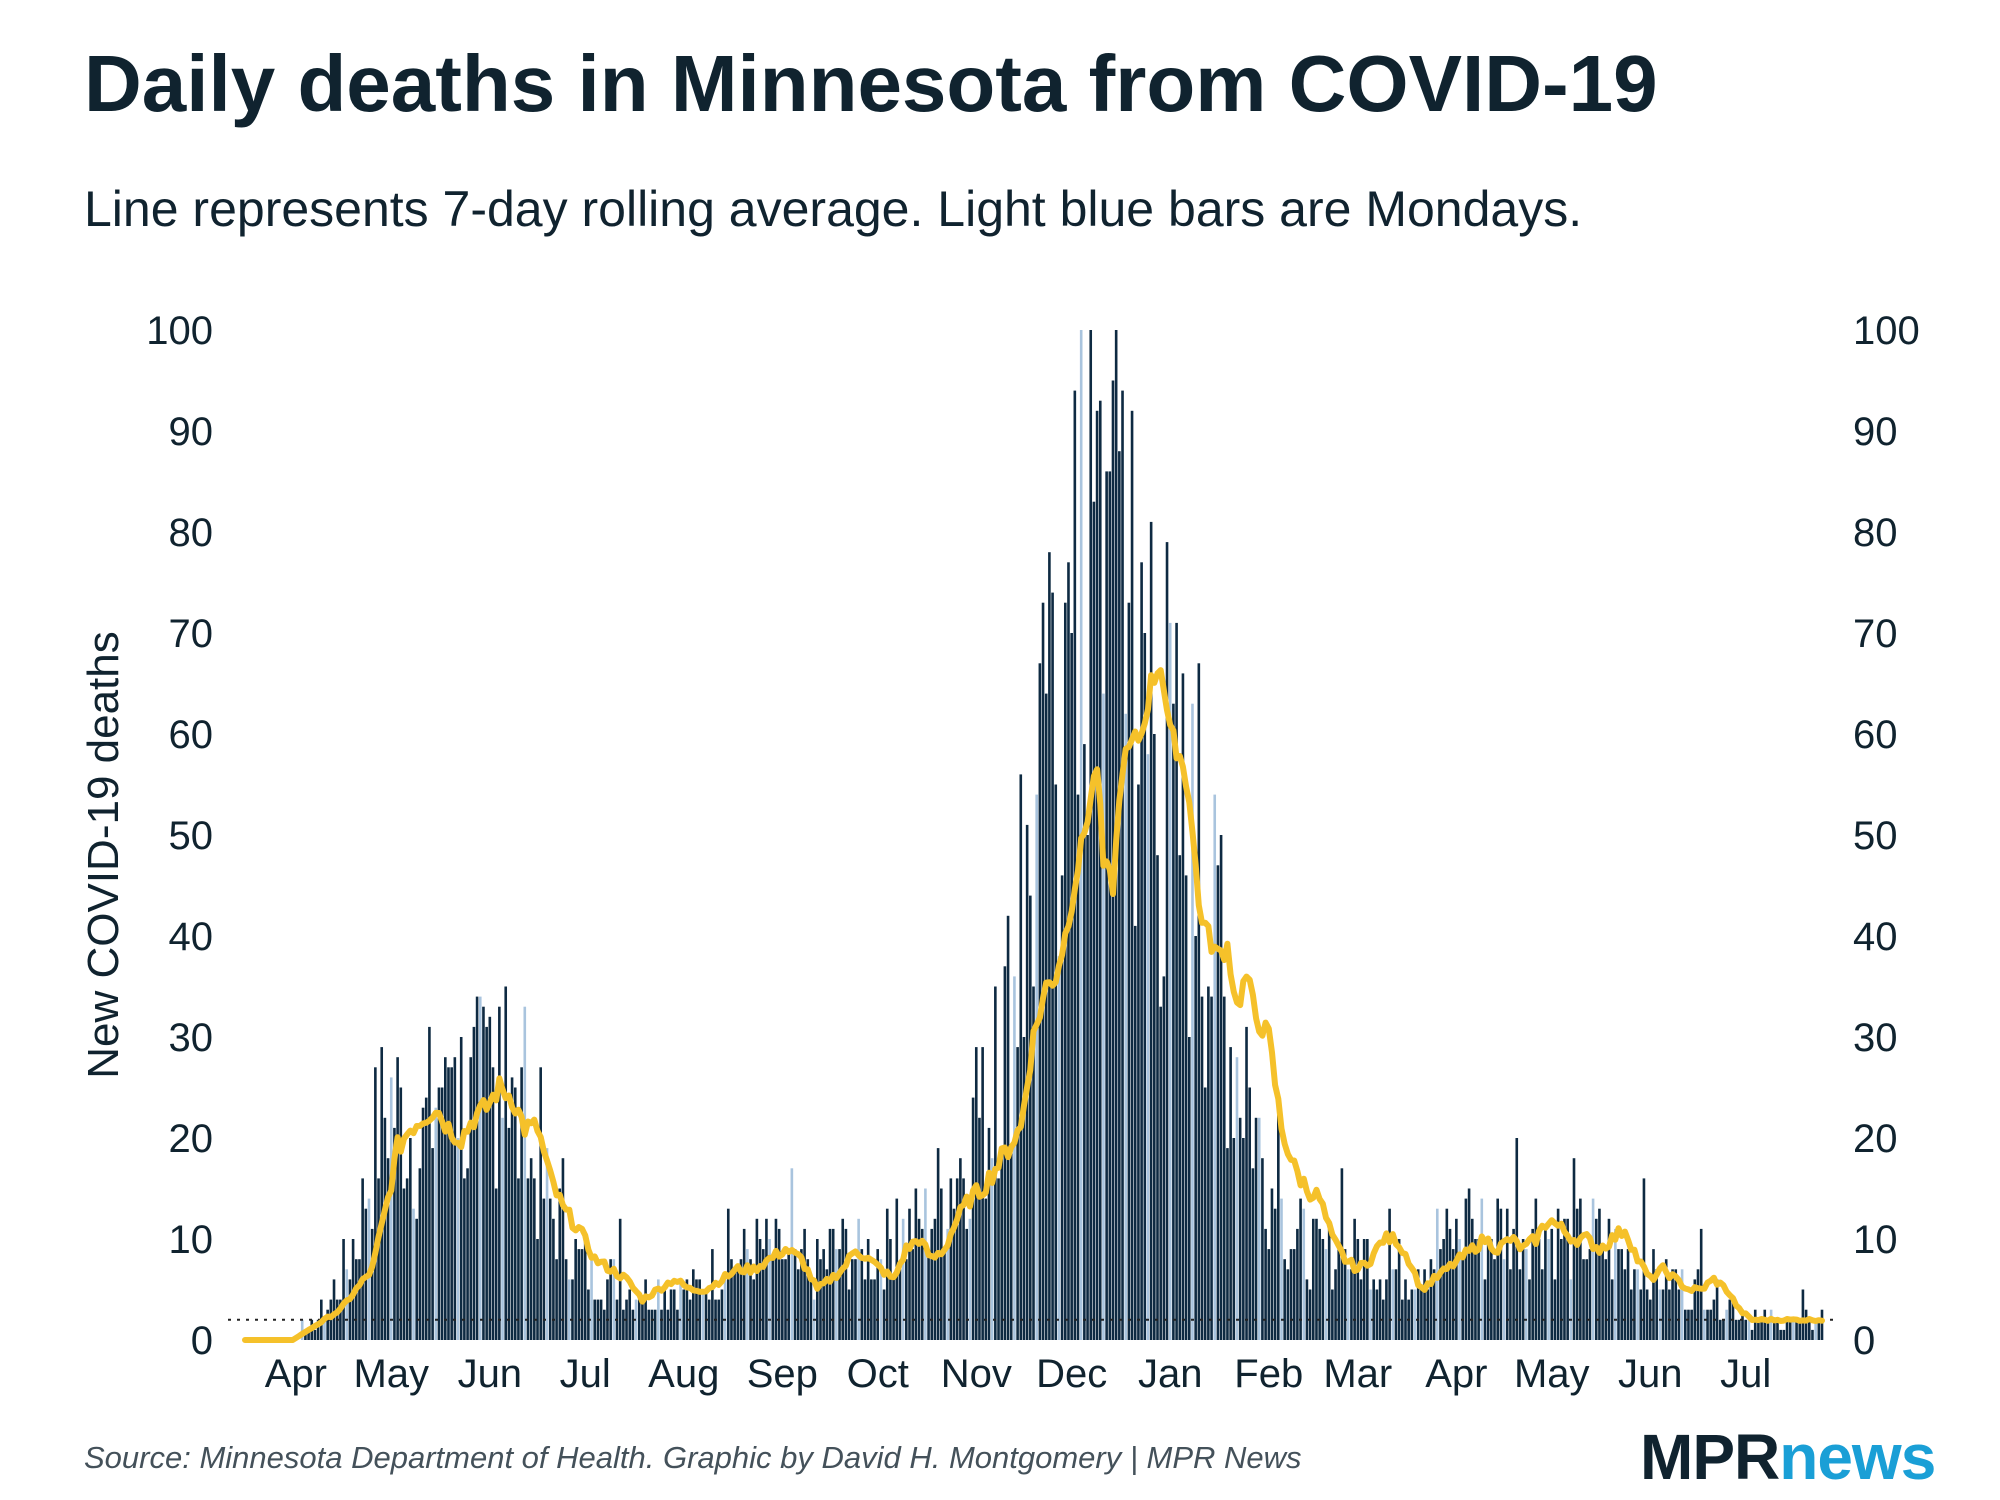  I want to click on x-tick-label: May, so click(1552, 1374).